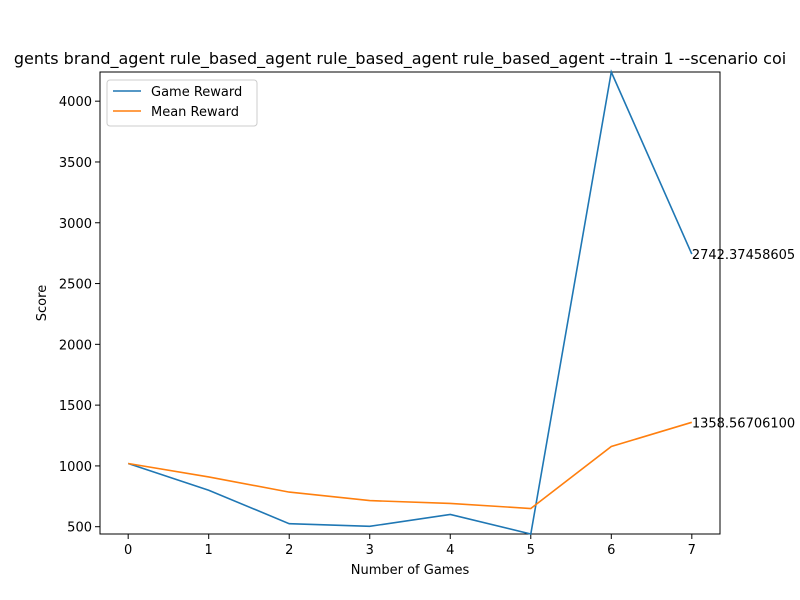 The width and height of the screenshot is (800, 600). I want to click on y-tick-label: 500, so click(79, 528).